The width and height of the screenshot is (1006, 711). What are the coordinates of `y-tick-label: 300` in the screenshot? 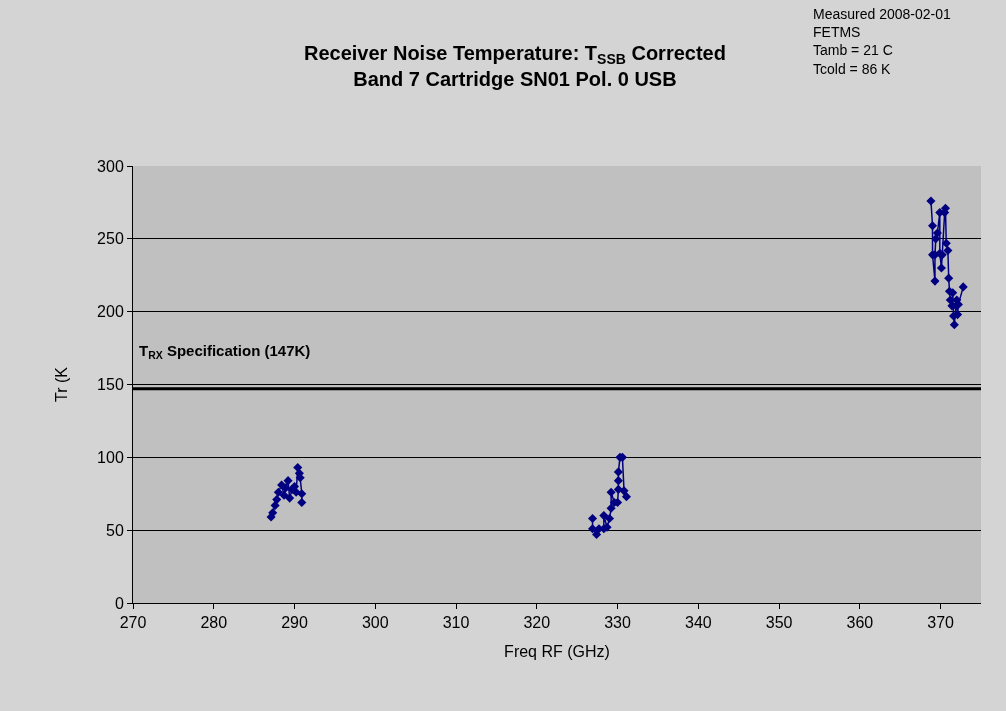 It's located at (110, 166).